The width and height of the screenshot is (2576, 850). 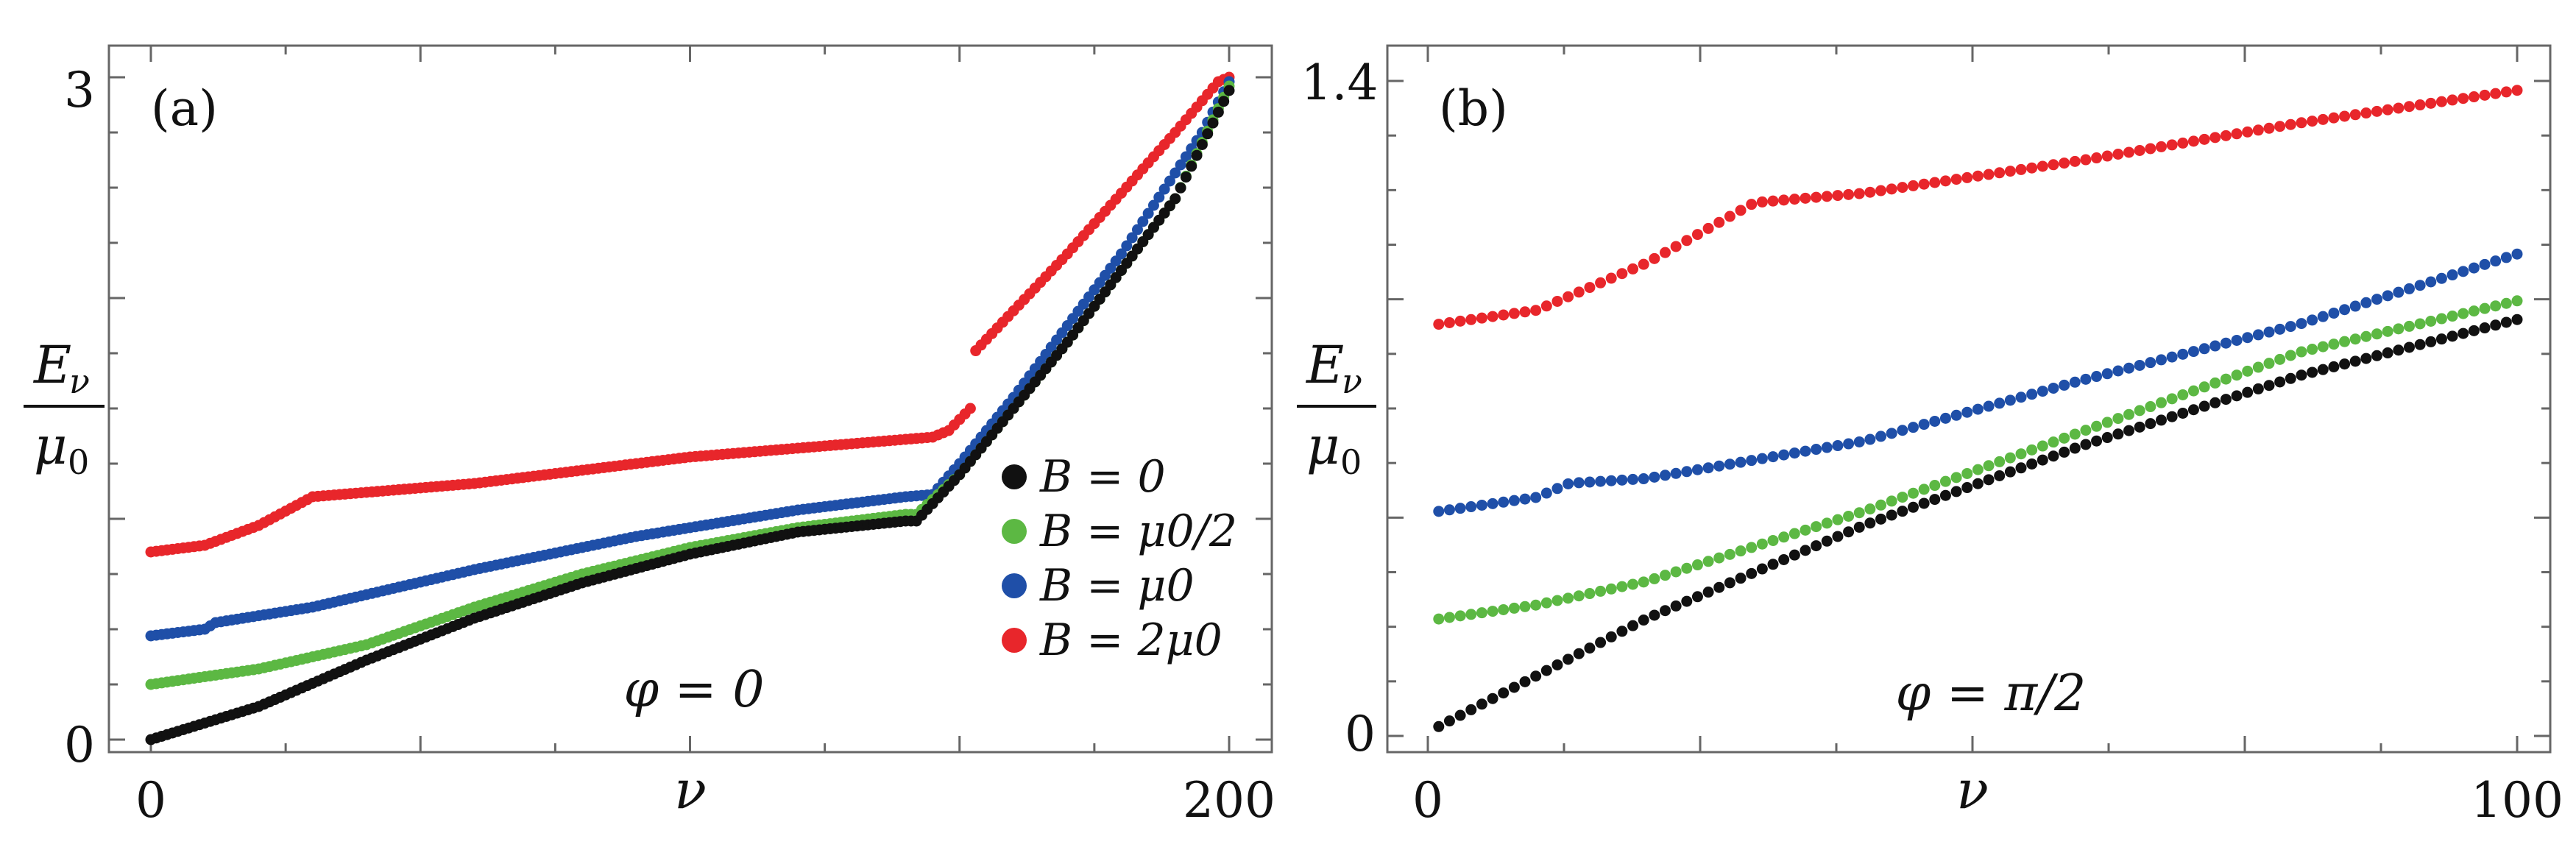 I want to click on panel-a-ytick-3: 3, so click(x=79, y=90).